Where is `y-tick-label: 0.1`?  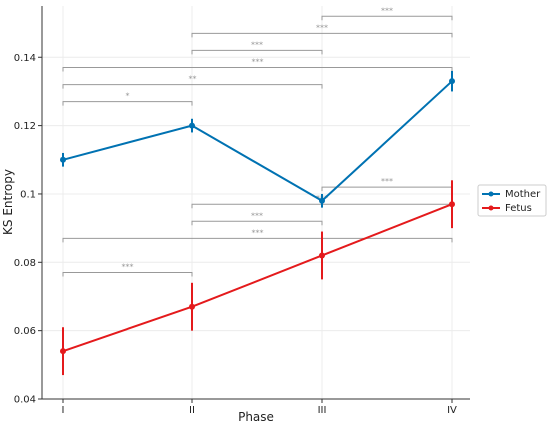 y-tick-label: 0.1 is located at coordinates (28, 194).